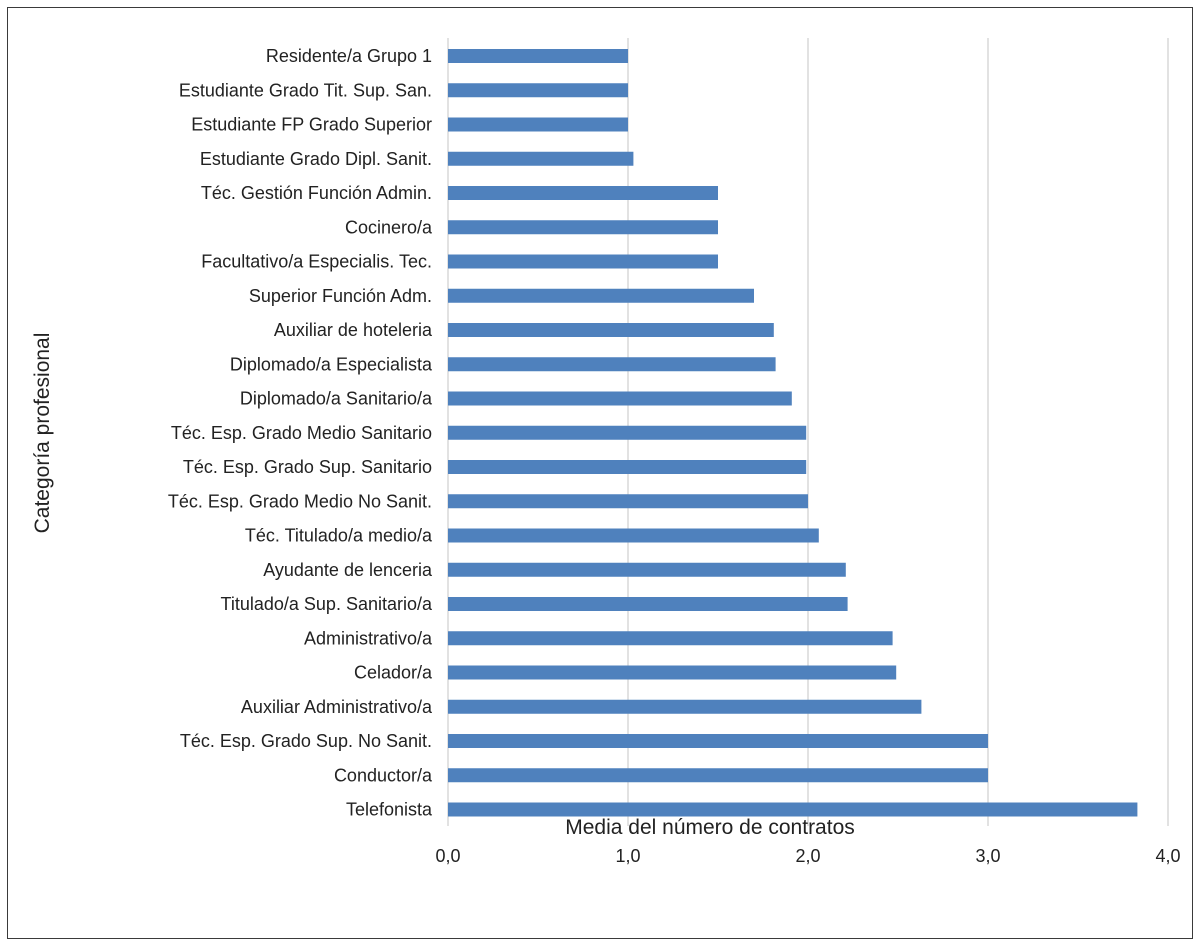 The height and width of the screenshot is (946, 1200). I want to click on category-label: Téc. Esp. Grado Medio Sanitario, so click(301, 433).